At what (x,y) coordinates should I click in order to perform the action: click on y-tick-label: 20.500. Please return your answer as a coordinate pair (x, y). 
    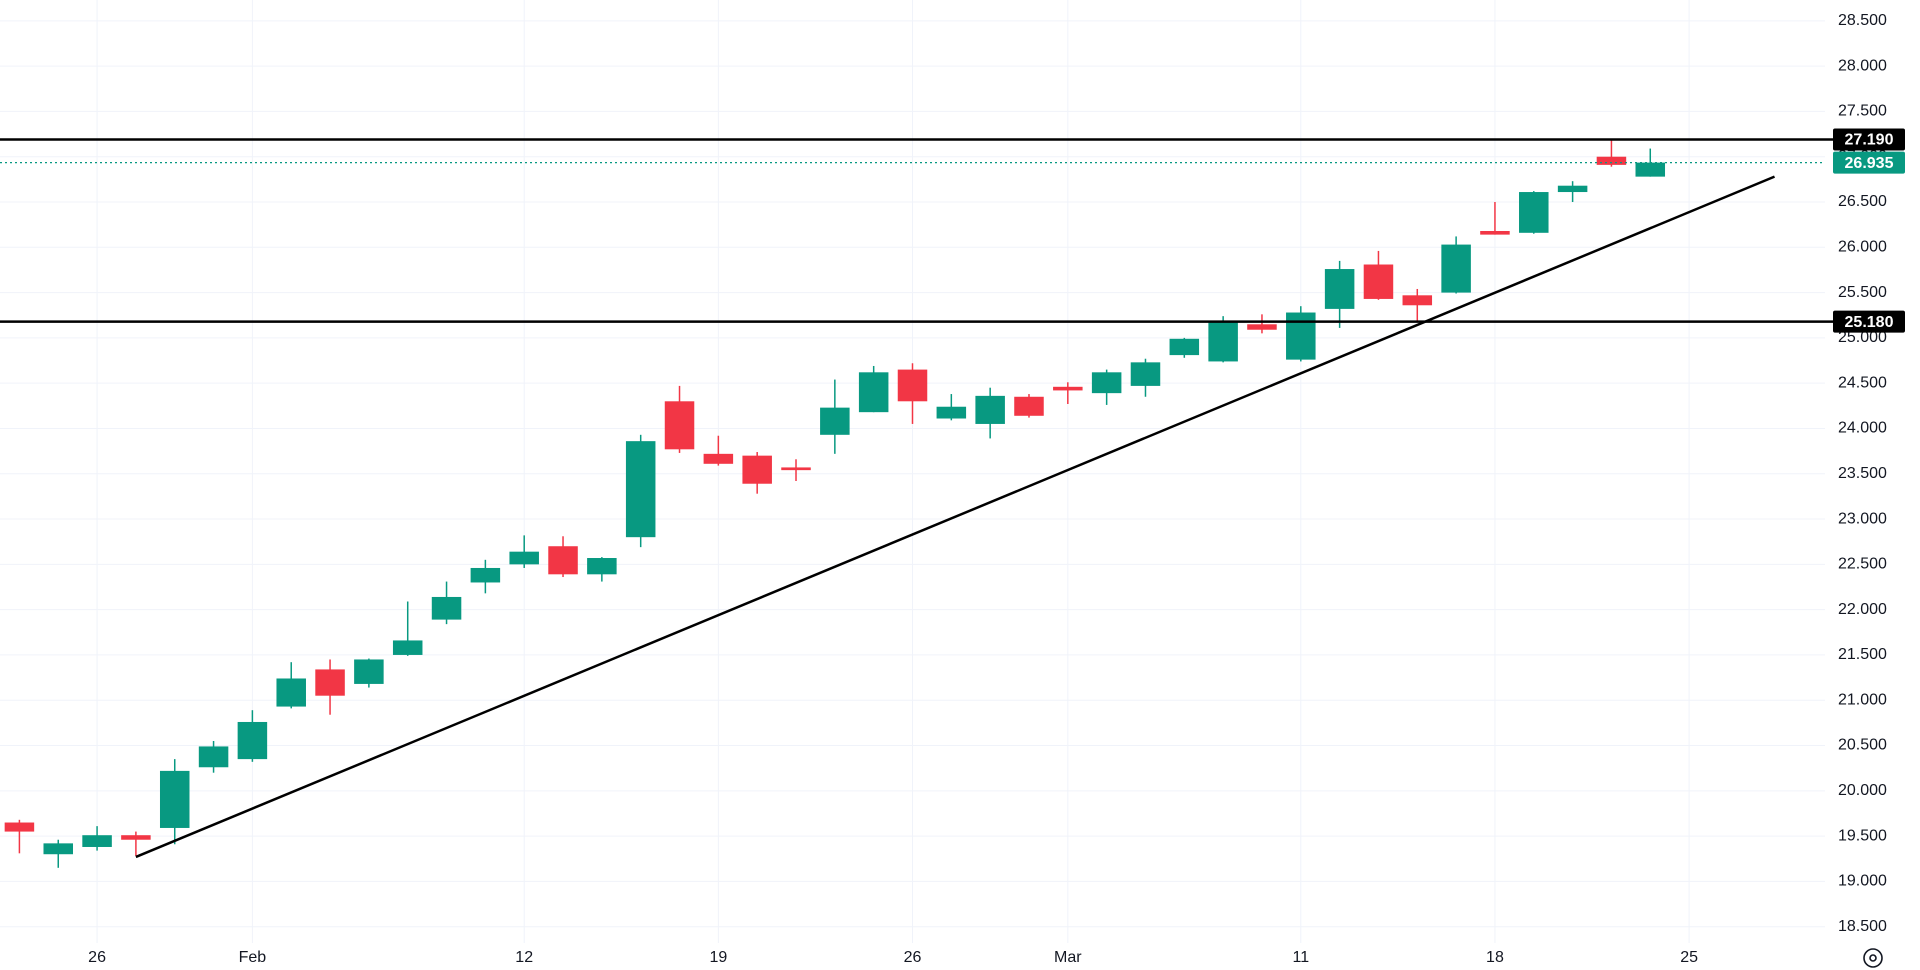
    Looking at the image, I should click on (1862, 745).